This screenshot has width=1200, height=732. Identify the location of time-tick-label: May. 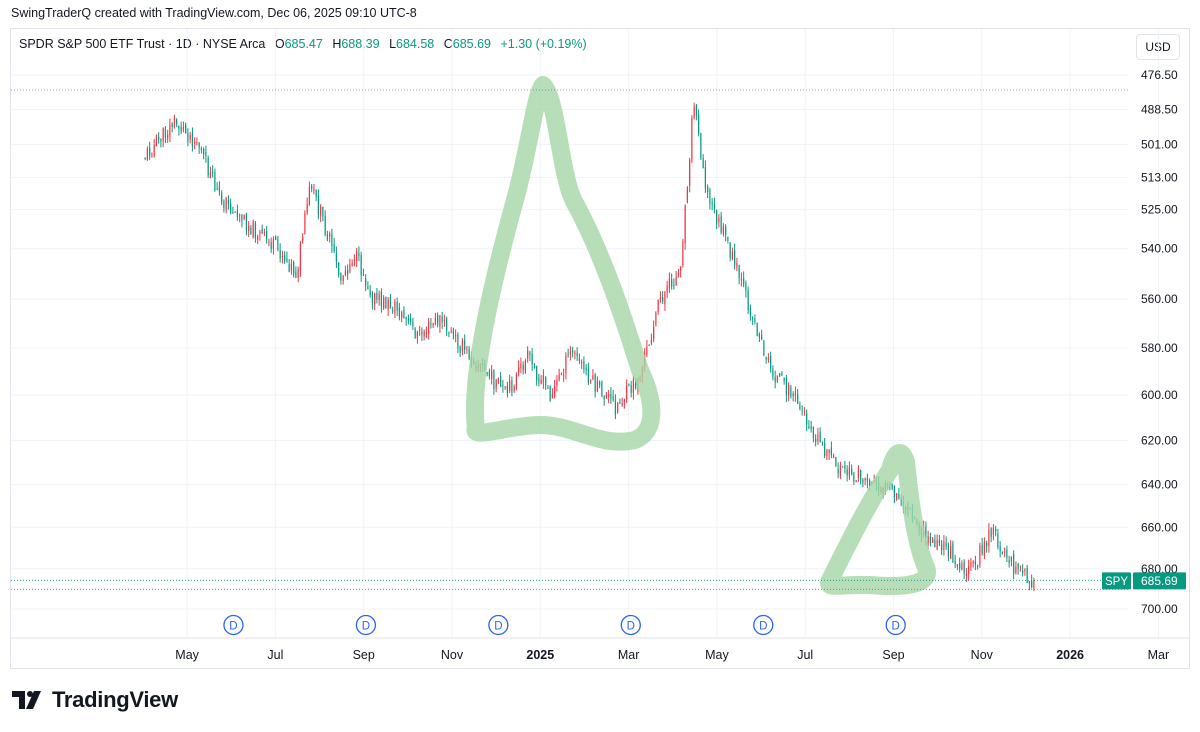
(187, 655).